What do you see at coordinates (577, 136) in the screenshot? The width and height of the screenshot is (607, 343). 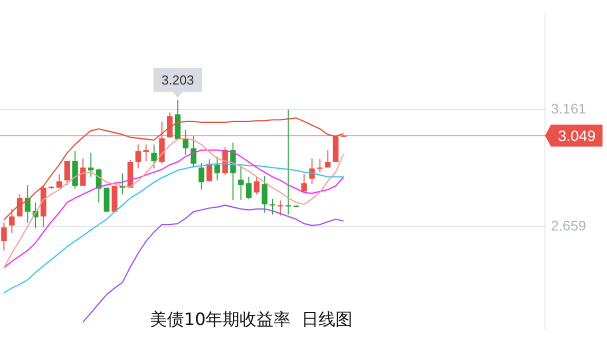 I see `ref-line-label: 3.049` at bounding box center [577, 136].